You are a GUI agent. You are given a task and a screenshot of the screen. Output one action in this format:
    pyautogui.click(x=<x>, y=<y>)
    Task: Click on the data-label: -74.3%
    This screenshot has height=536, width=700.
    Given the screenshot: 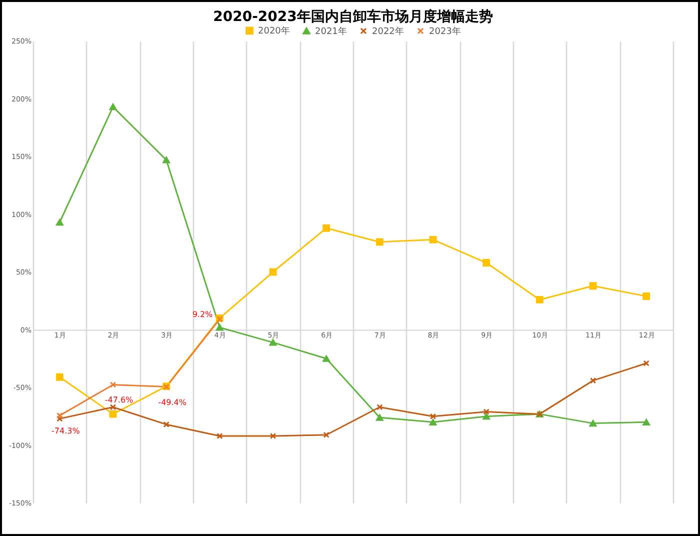 What is the action you would take?
    pyautogui.click(x=66, y=431)
    